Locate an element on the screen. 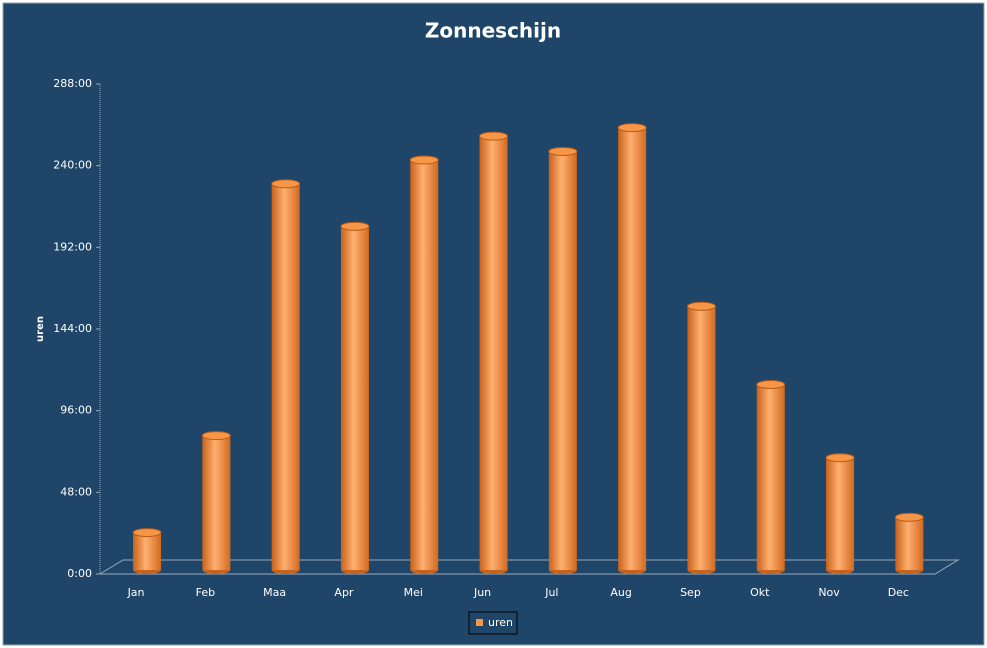 This screenshot has height=648, width=987. y-tick-label: 288:00 is located at coordinates (72, 83).